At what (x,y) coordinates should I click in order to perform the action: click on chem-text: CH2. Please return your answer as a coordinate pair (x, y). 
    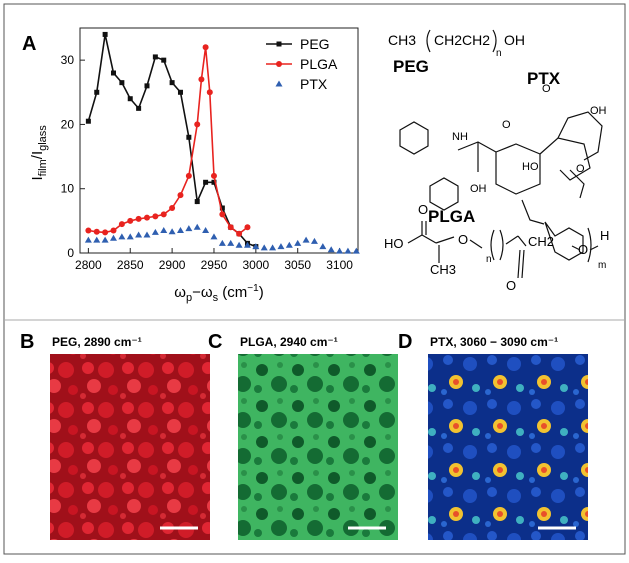
    Looking at the image, I should click on (541, 241).